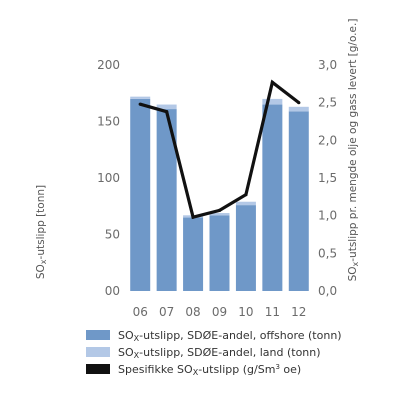 The height and width of the screenshot is (400, 400). Describe the element at coordinates (155, 369) in the screenshot. I see `legend-specific-a: Spesifikke SO` at that location.